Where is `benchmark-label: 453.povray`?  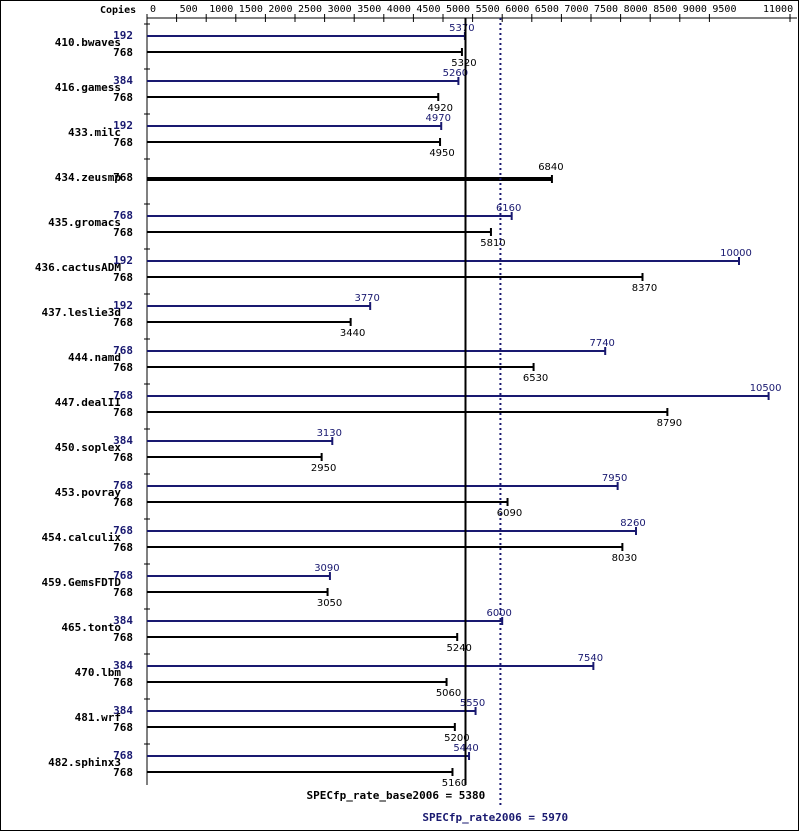
benchmark-label: 453.povray is located at coordinates (88, 492).